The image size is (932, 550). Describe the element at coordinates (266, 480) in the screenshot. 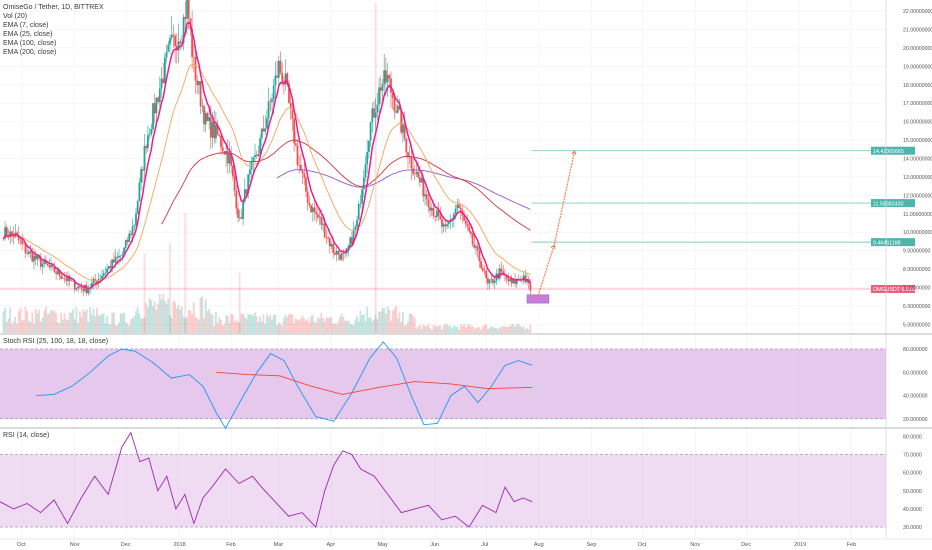

I see `rsi-series-line` at that location.